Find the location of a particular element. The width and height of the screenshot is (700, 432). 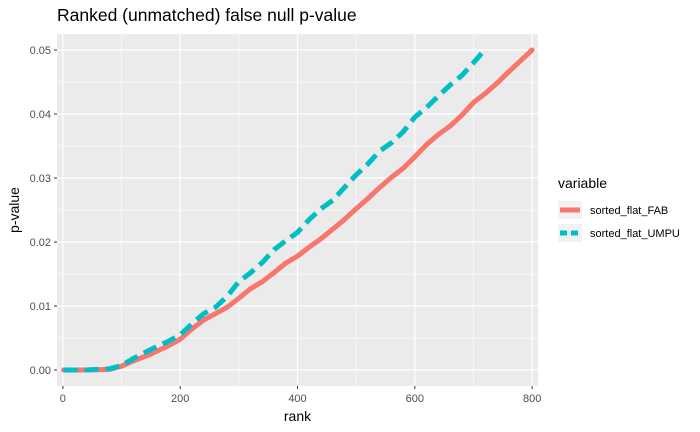

chart-title: Ranked (unmatched) false null p-value is located at coordinates (207, 15).